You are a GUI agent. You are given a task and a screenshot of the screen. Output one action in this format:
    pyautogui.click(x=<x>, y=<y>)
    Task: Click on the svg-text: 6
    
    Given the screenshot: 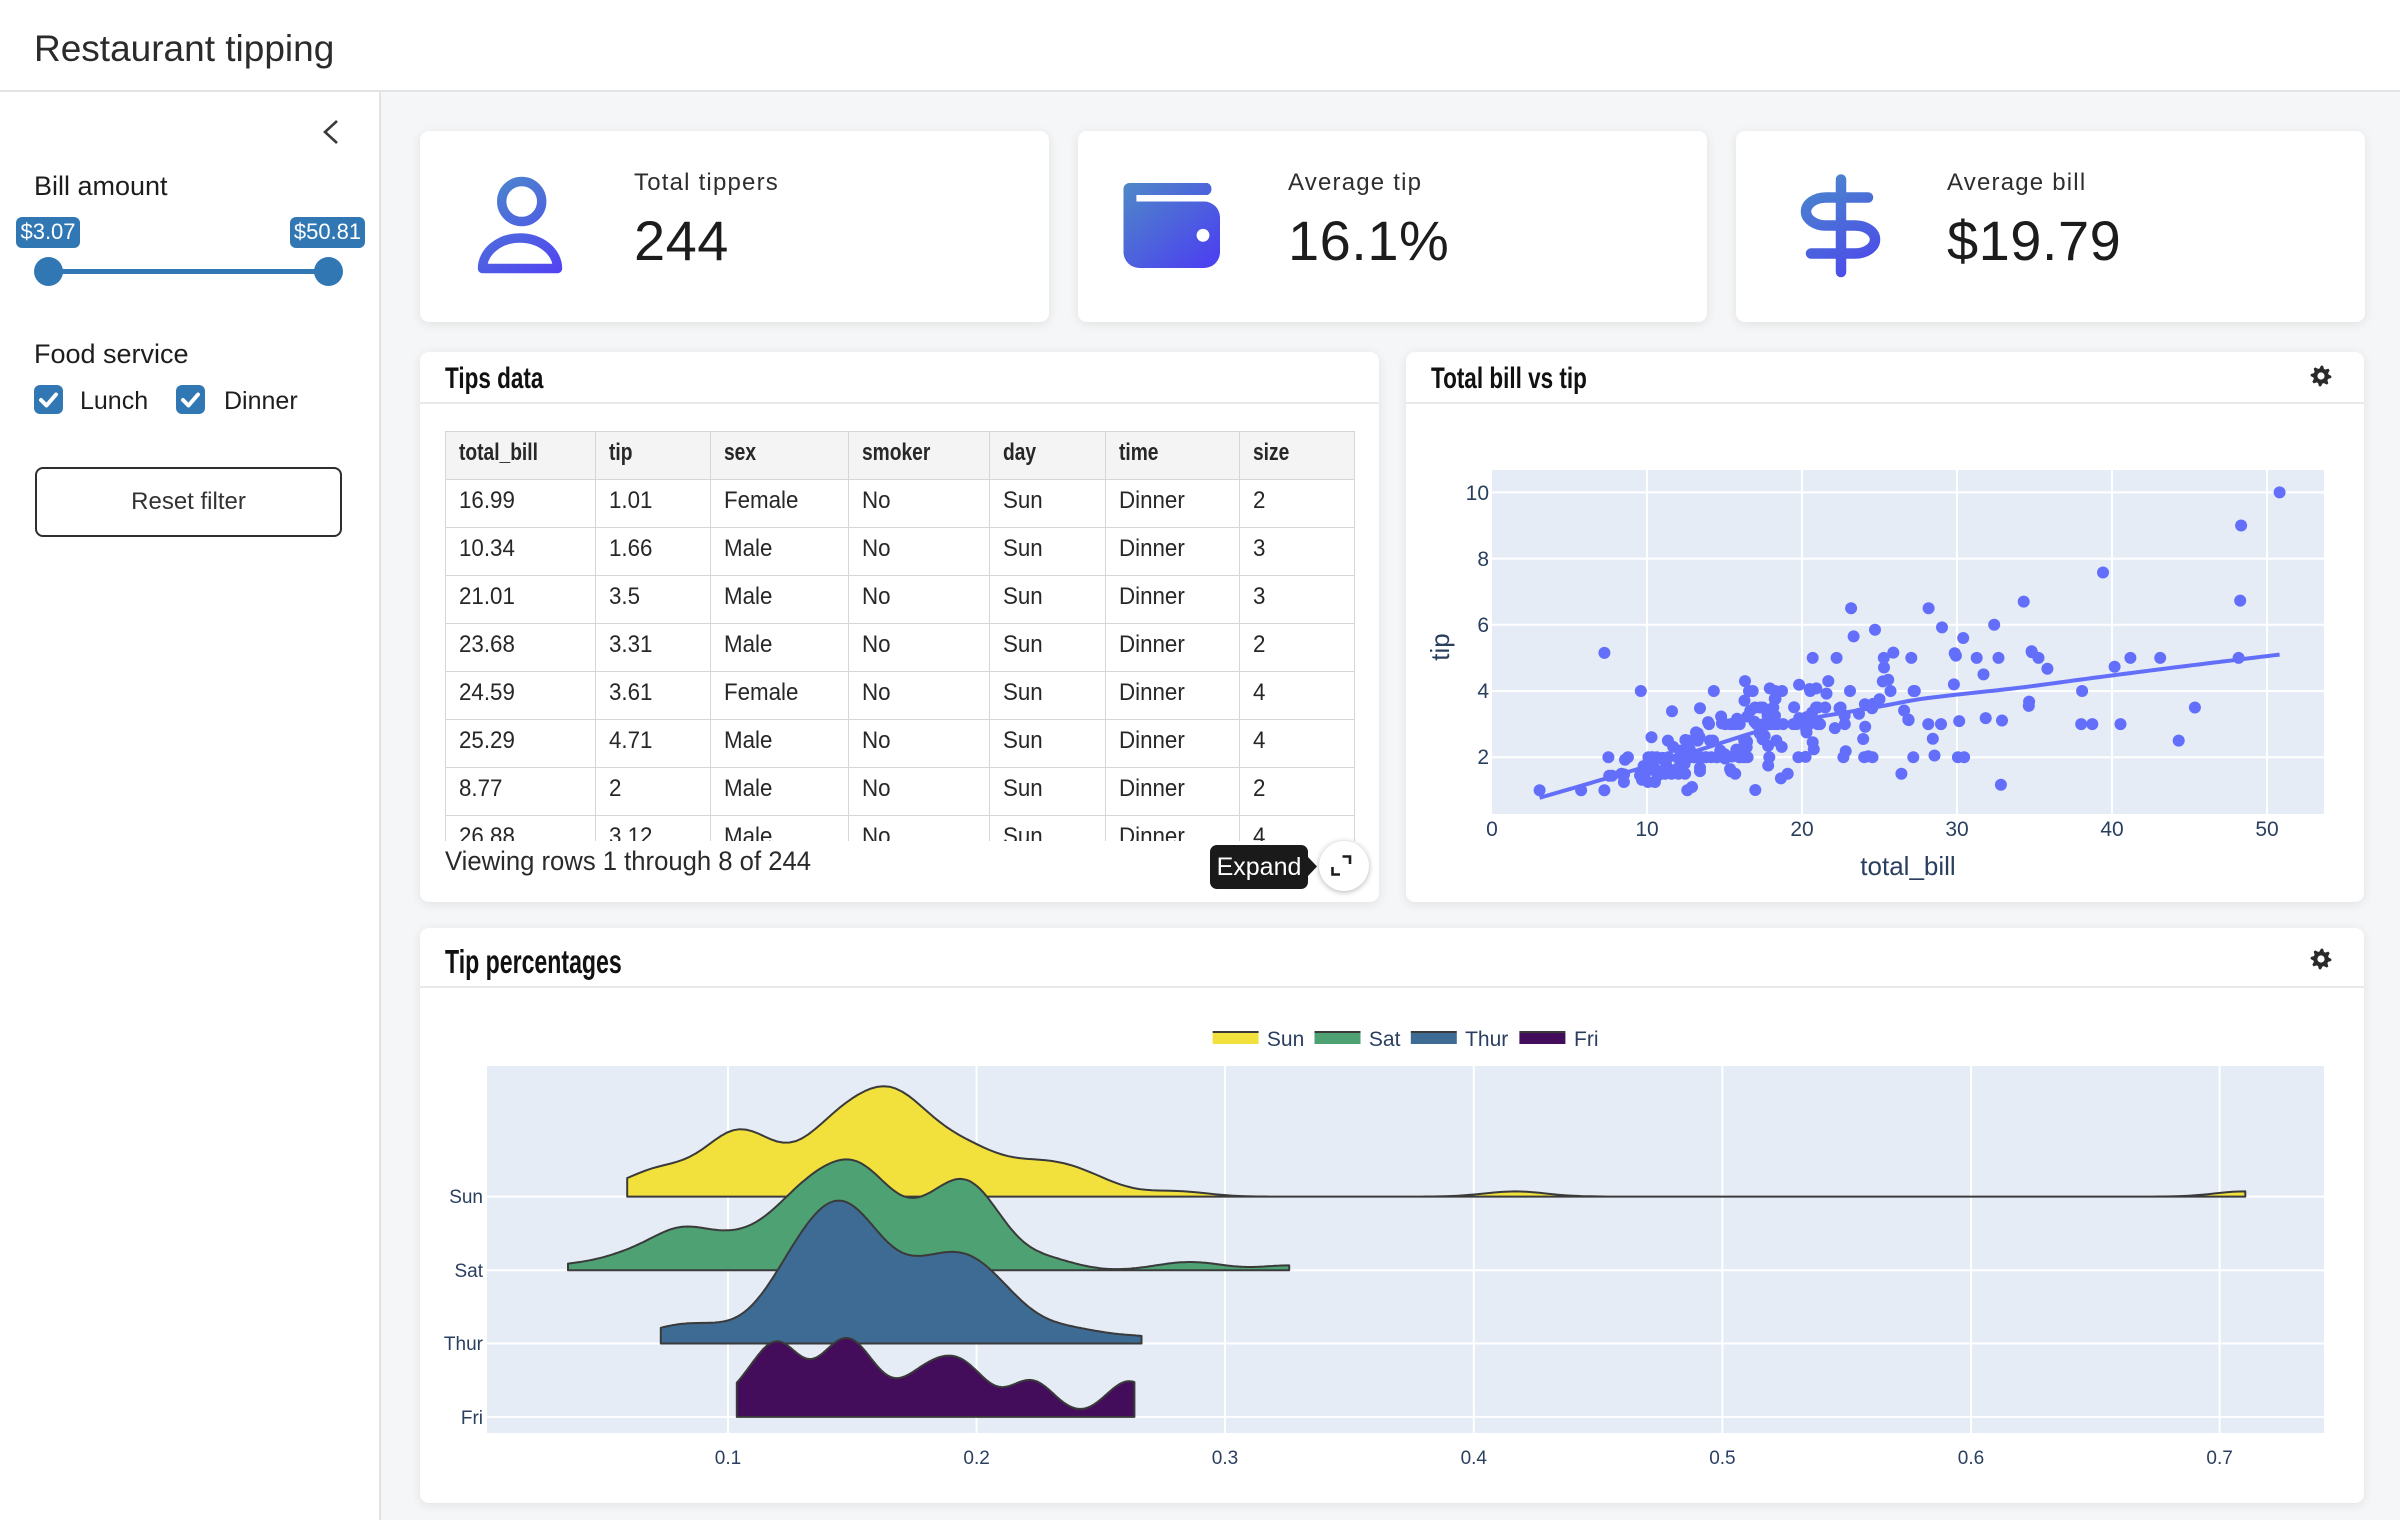 What is the action you would take?
    pyautogui.click(x=1483, y=625)
    